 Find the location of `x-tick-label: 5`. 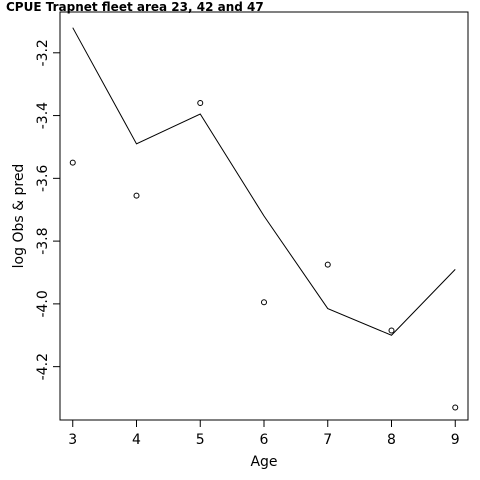

x-tick-label: 5 is located at coordinates (200, 440).